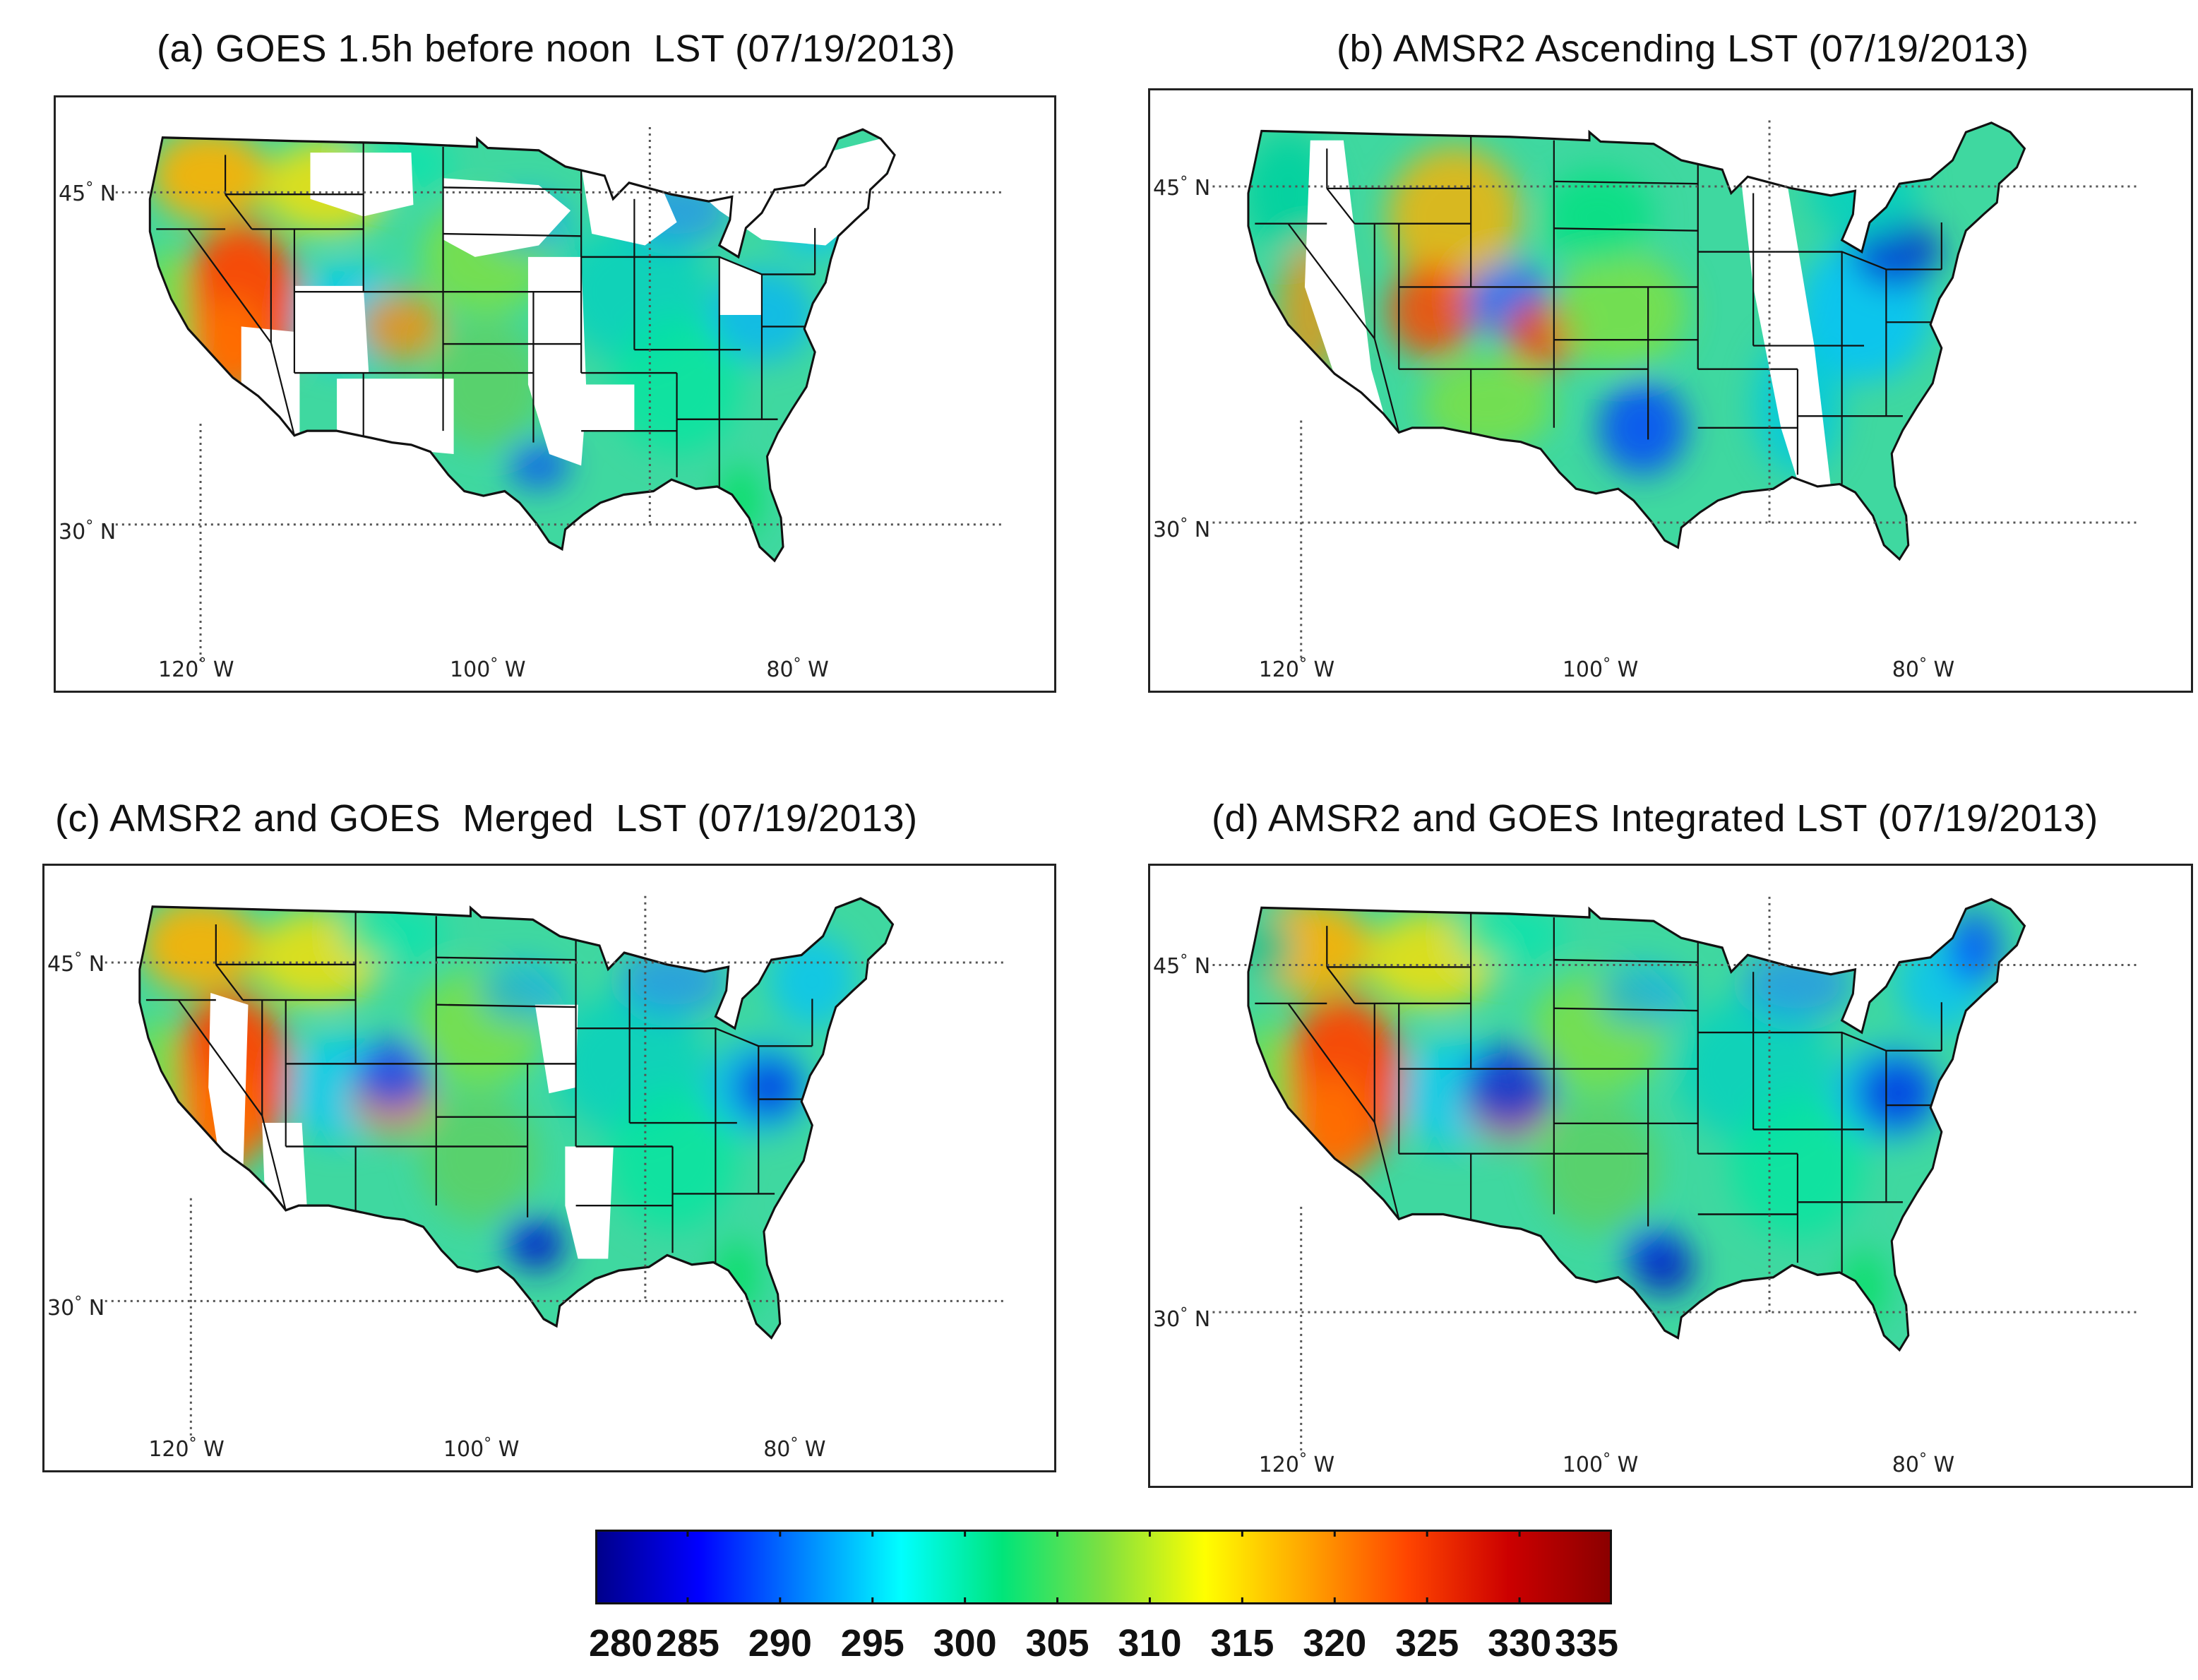 The image size is (2198, 1680). What do you see at coordinates (1427, 1643) in the screenshot?
I see `colorbar-tick-label: 325` at bounding box center [1427, 1643].